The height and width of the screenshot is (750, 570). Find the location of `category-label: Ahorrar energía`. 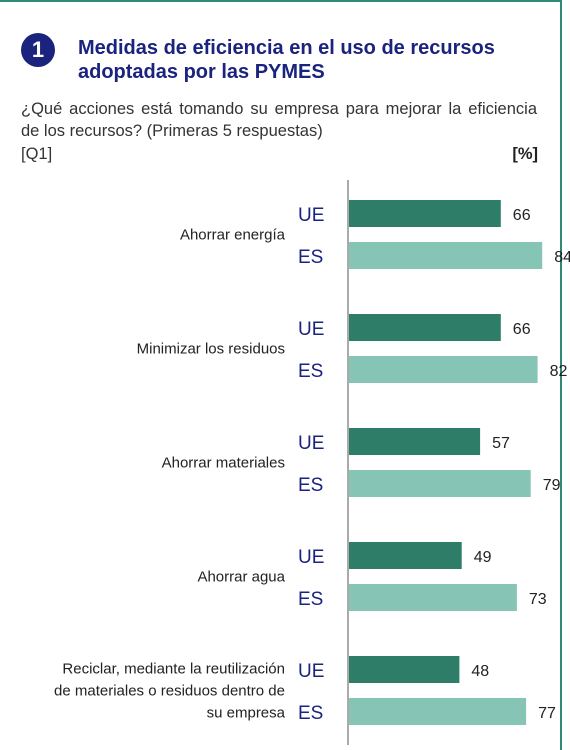

category-label: Ahorrar energía is located at coordinates (233, 235).